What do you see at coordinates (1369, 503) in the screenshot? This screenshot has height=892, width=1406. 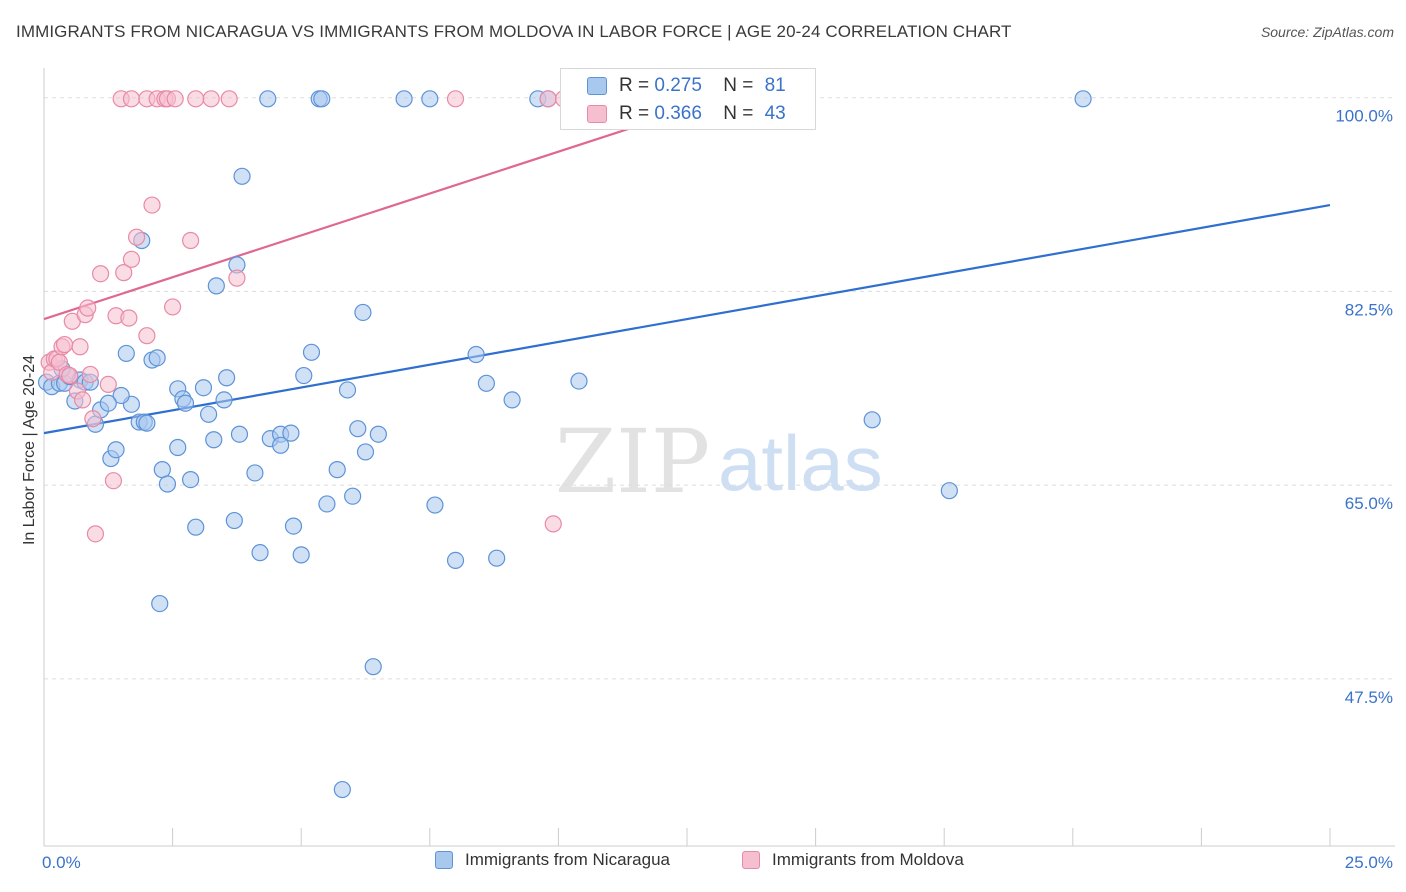 I see `y-tick-label: 65.0%` at bounding box center [1369, 503].